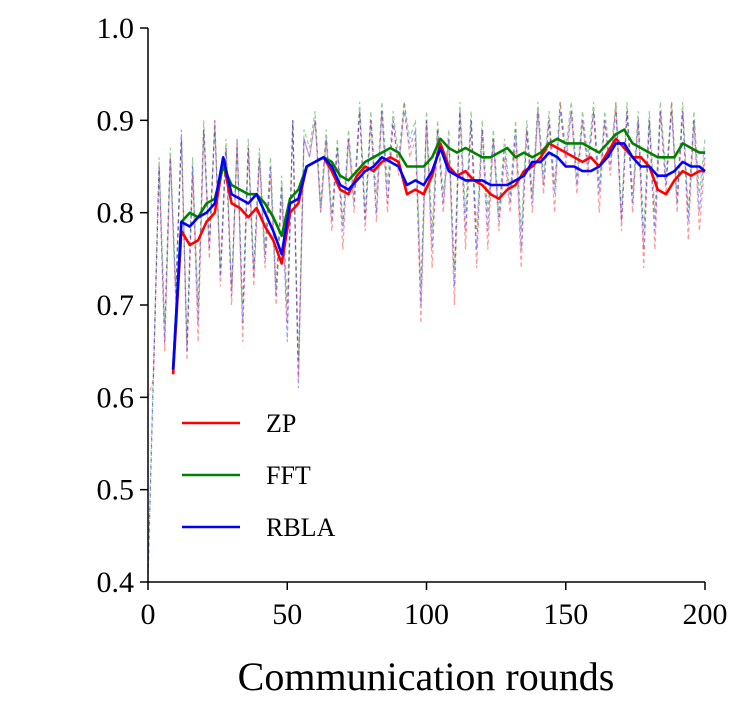 This screenshot has height=715, width=748. What do you see at coordinates (426, 676) in the screenshot?
I see `x-axis-title: Communication rounds` at bounding box center [426, 676].